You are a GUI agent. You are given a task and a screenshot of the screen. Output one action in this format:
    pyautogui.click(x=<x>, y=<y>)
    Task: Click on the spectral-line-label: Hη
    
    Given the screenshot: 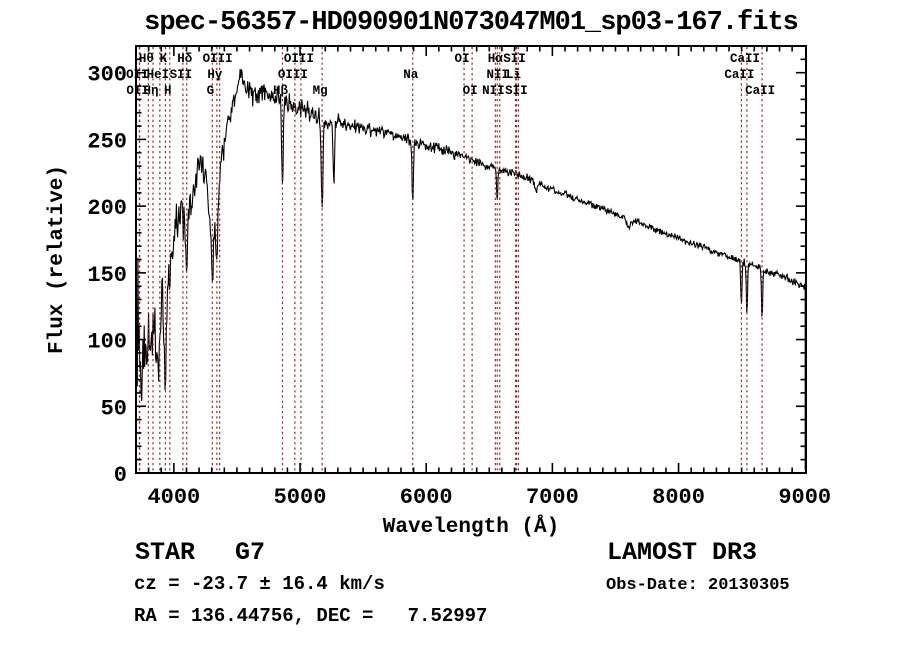 What is the action you would take?
    pyautogui.click(x=151, y=91)
    